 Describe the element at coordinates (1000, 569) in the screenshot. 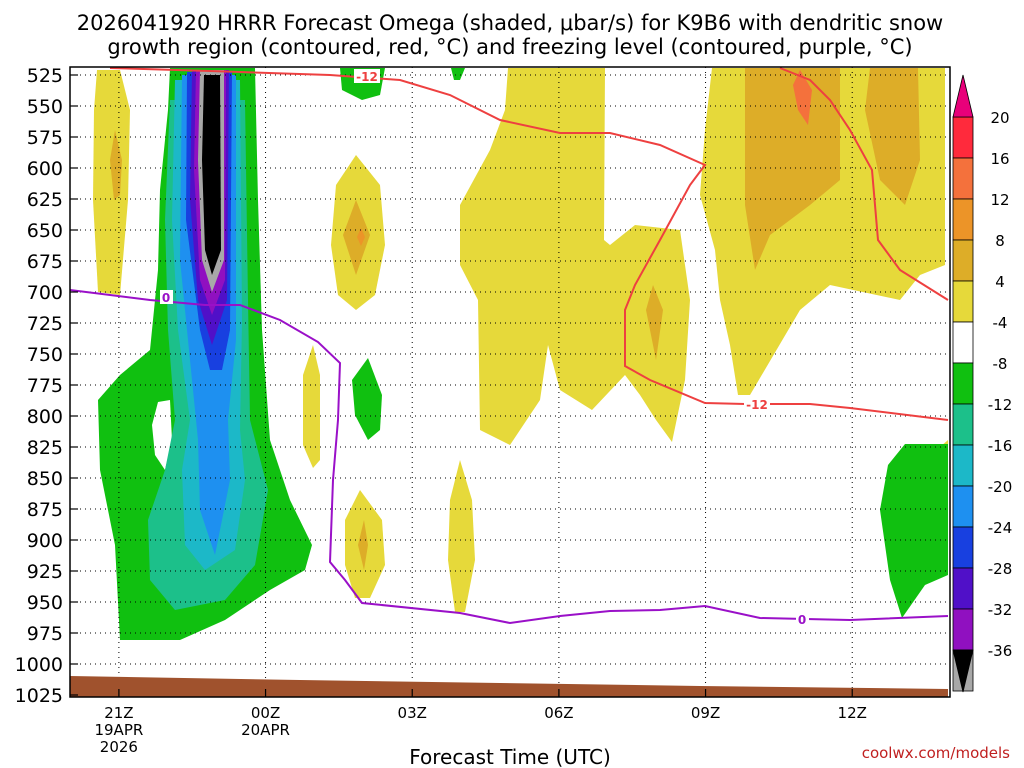

I see `colorbar-label: -28` at that location.